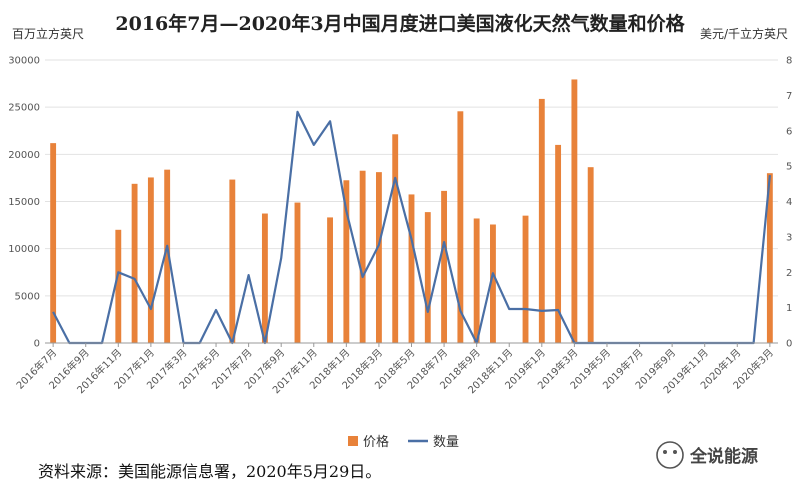  Describe the element at coordinates (789, 167) in the screenshot. I see `right-tick-label: 5` at that location.